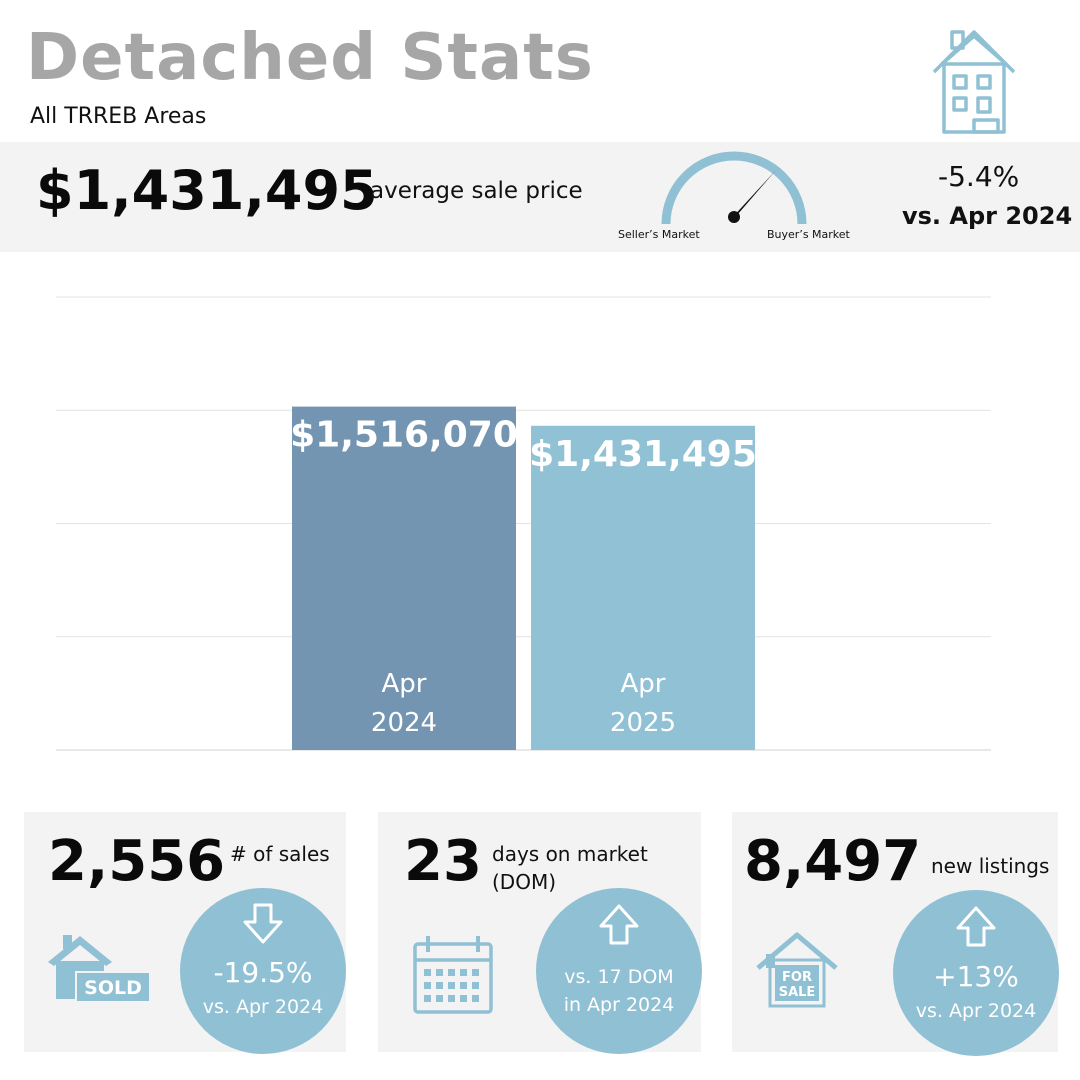 Image resolution: width=1080 pixels, height=1080 pixels. I want to click on listings-label: new listings, so click(994, 866).